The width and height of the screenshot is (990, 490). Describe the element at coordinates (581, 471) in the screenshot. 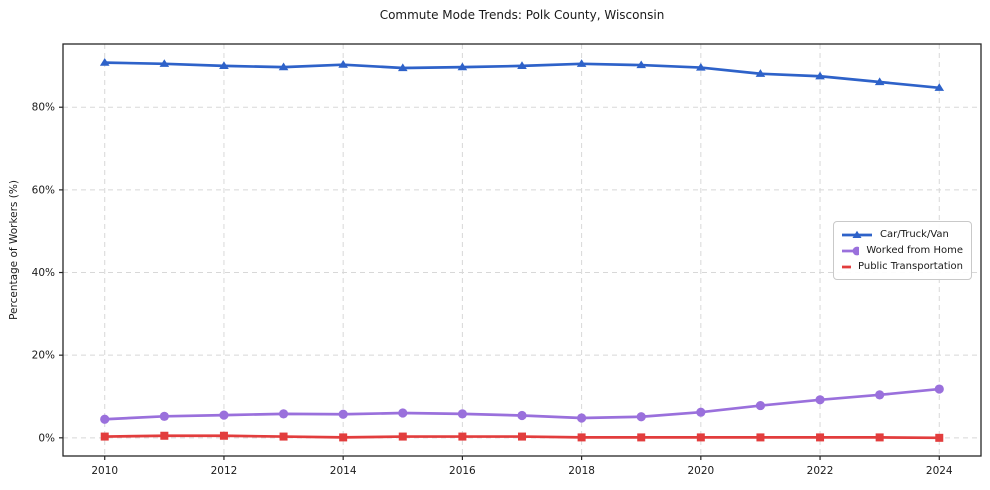

I see `x-tick-label: 2018` at that location.